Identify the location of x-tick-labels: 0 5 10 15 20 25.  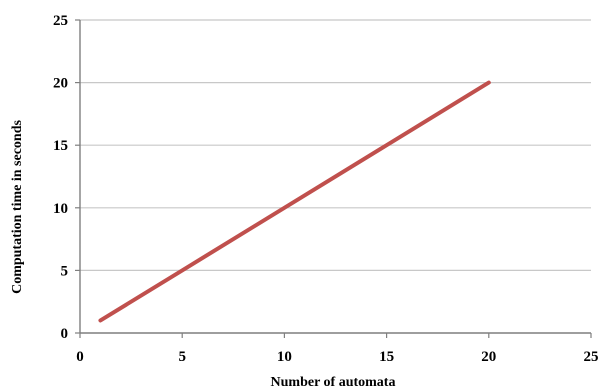
(337, 357).